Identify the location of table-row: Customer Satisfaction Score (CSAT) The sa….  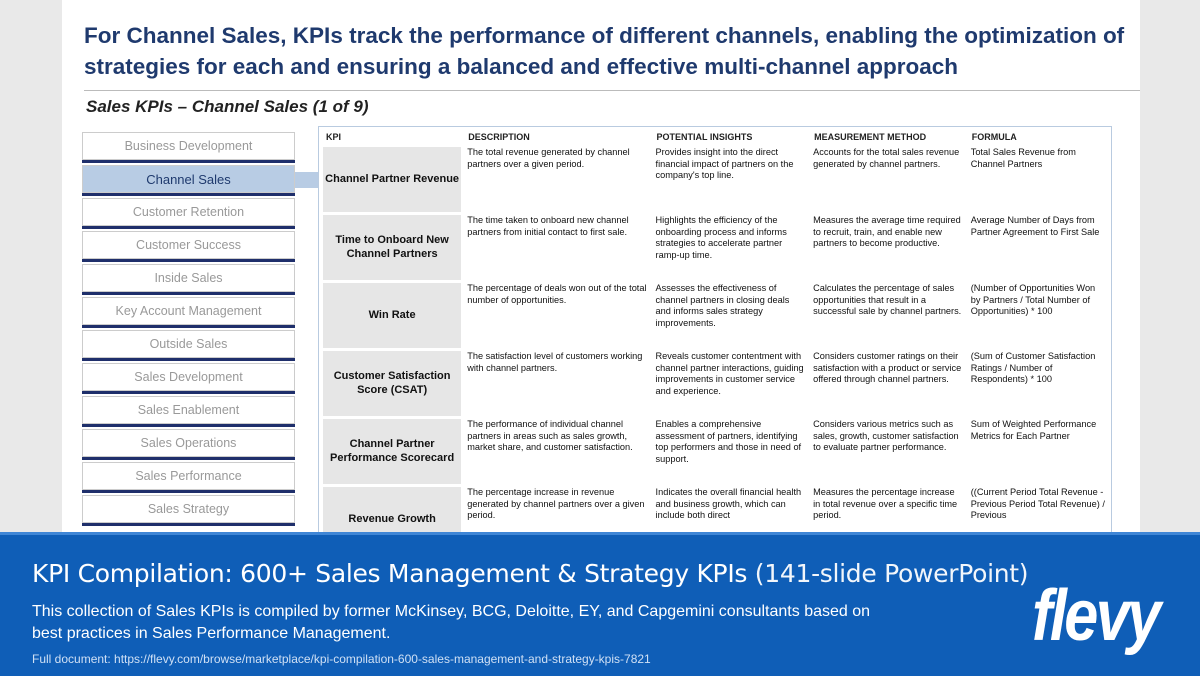
(715, 383).